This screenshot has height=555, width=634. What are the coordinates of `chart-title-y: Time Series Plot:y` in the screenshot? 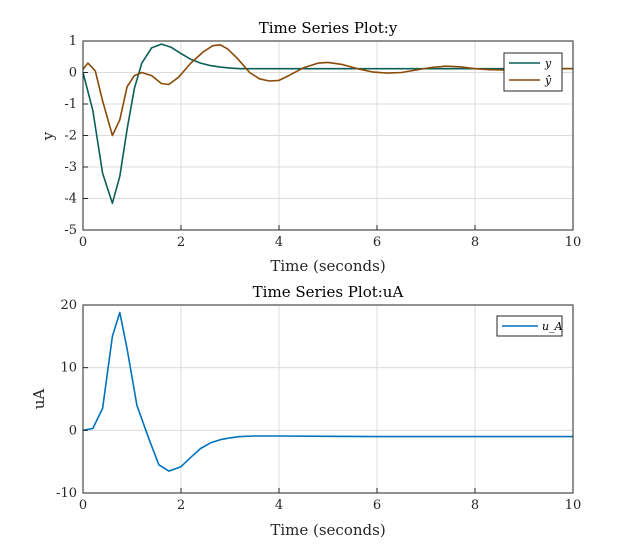 It's located at (328, 28).